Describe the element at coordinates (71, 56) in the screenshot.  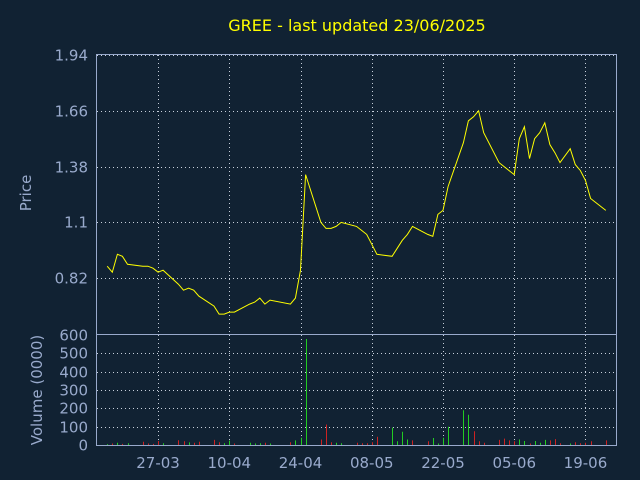
I see `price-tick-label: 1.94` at that location.